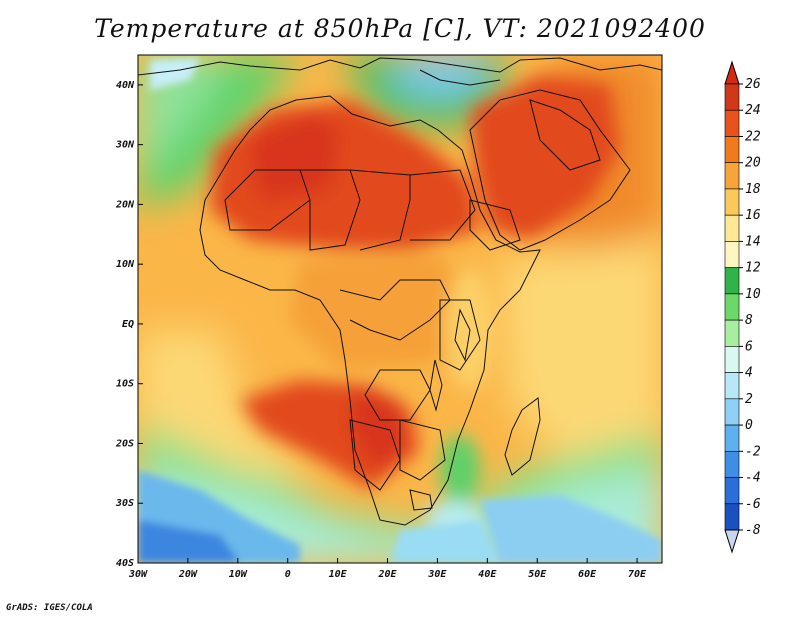  I want to click on colorbar-label: 0, so click(749, 425).